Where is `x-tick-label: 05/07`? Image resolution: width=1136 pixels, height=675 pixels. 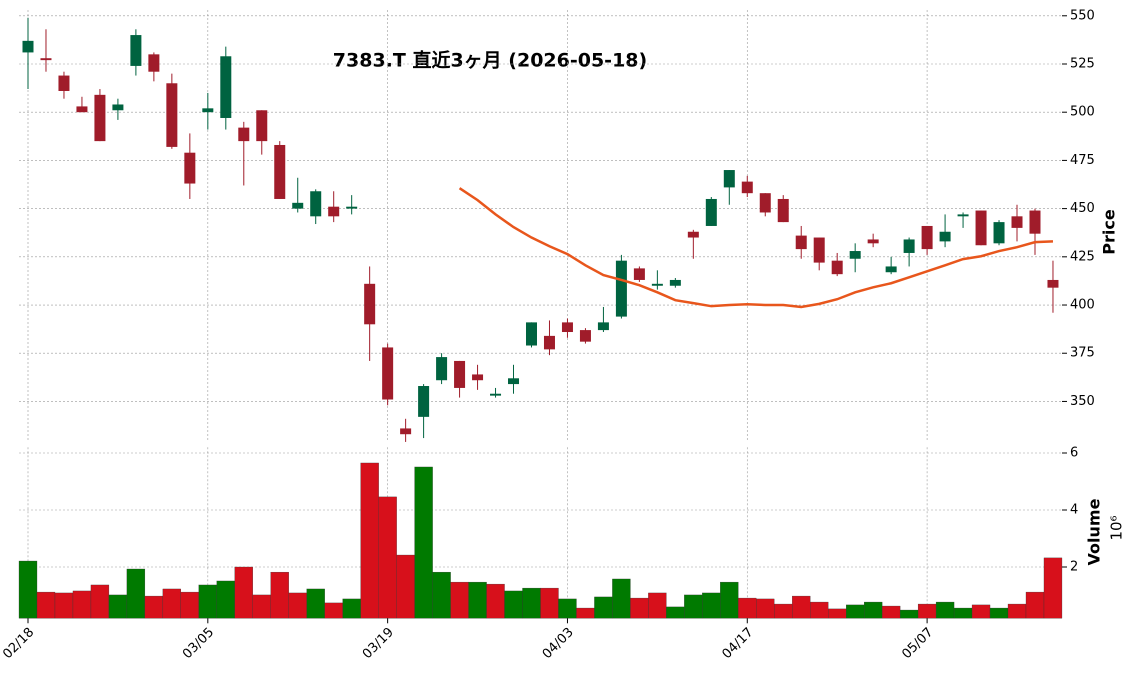
x-tick-label: 05/07 is located at coordinates (917, 643).